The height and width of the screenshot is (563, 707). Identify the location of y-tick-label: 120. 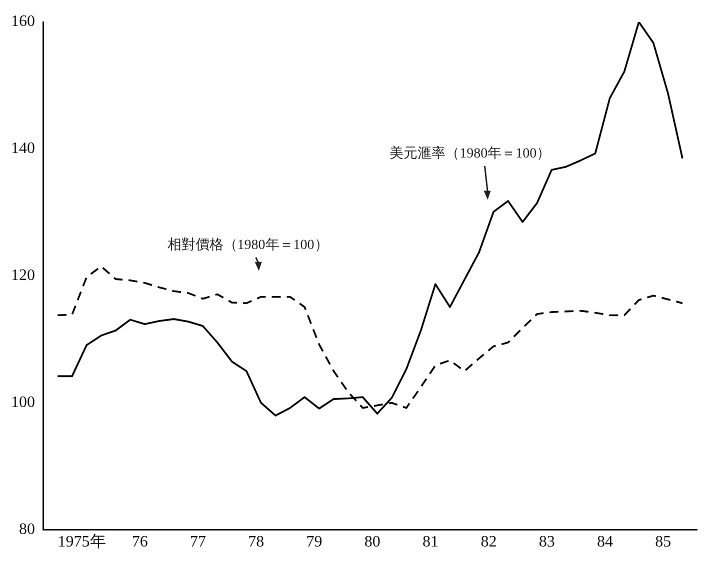
(23, 275).